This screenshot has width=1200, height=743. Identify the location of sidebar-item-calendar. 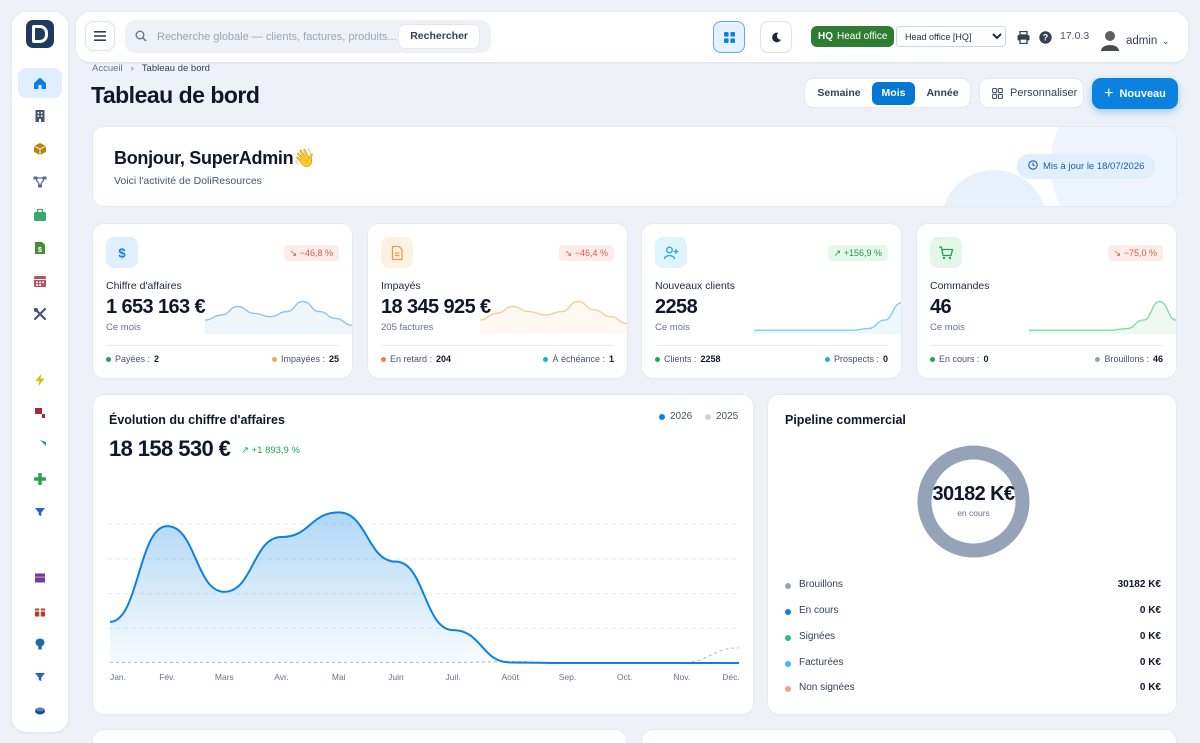
(40, 281).